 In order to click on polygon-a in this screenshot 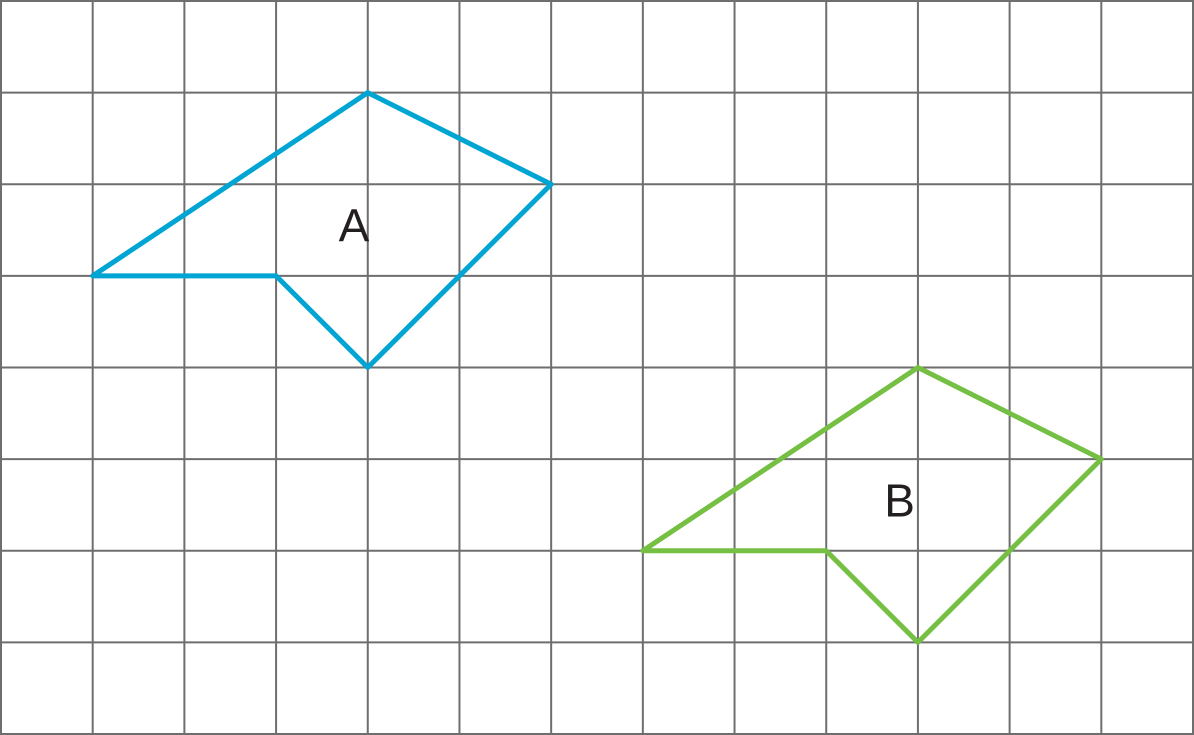, I will do `click(322, 230)`.